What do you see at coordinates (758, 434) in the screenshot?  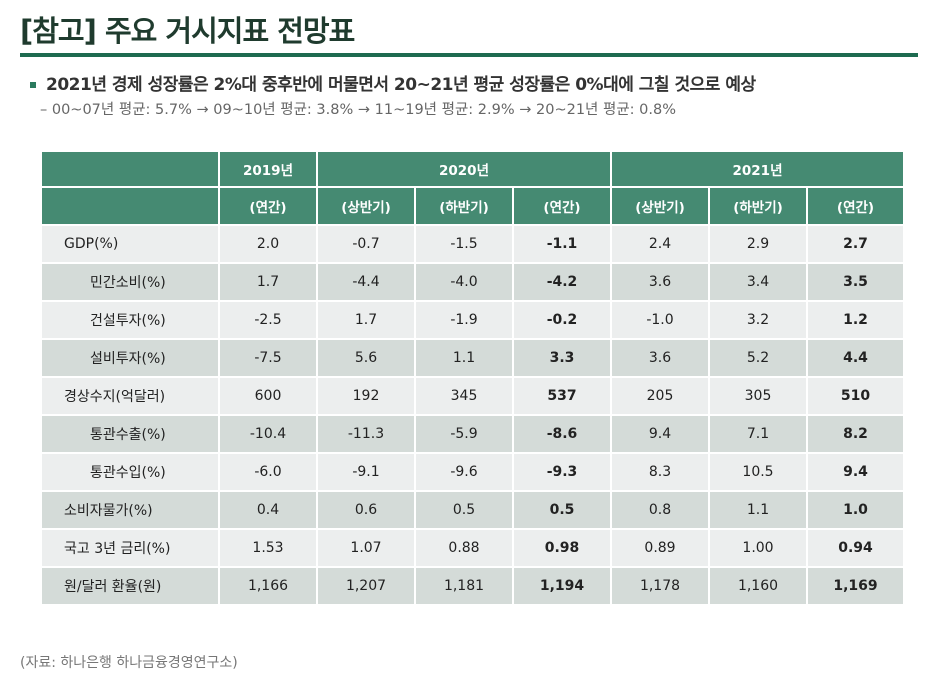 I see `cell: 7.1` at bounding box center [758, 434].